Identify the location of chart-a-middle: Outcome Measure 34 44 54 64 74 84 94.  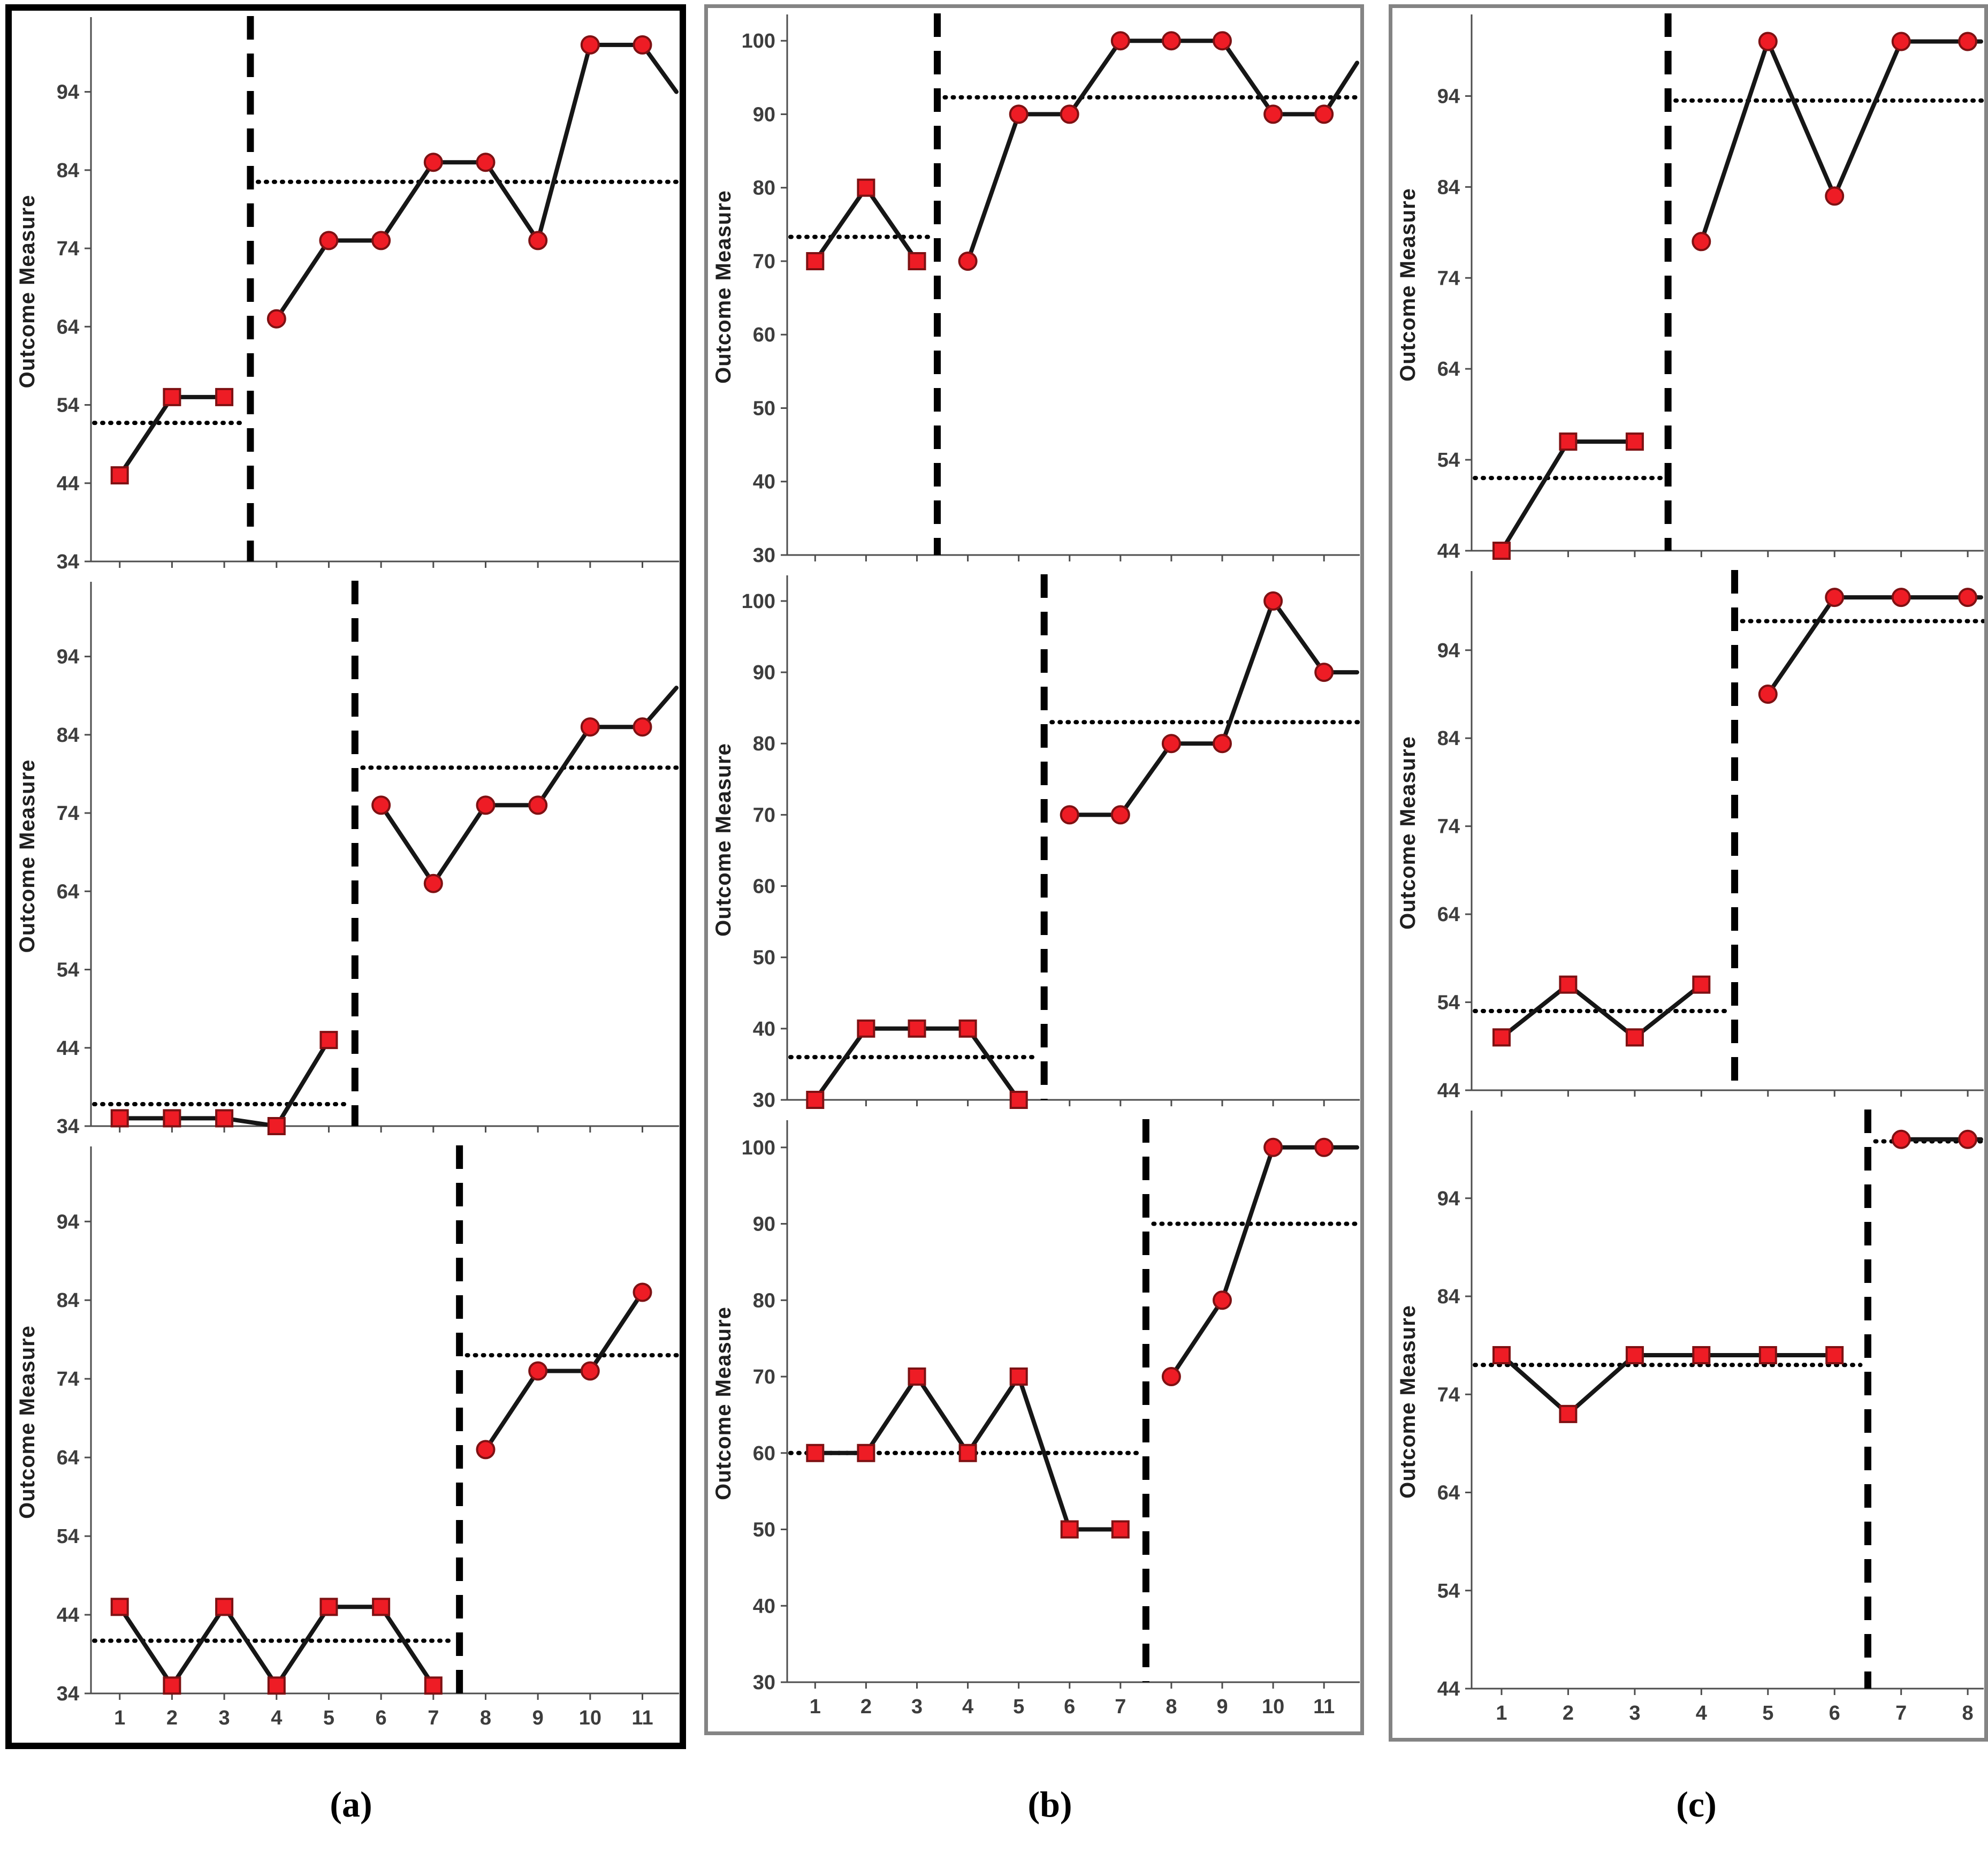
(346, 860).